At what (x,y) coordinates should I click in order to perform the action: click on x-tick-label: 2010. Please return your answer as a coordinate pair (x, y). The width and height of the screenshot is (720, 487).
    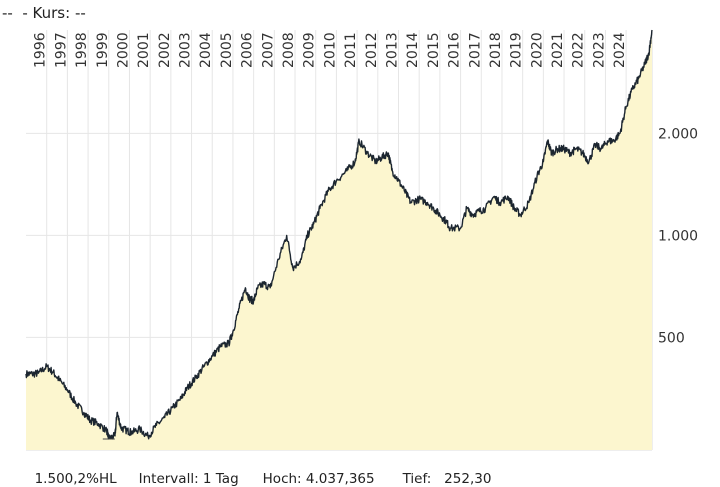
    Looking at the image, I should click on (330, 50).